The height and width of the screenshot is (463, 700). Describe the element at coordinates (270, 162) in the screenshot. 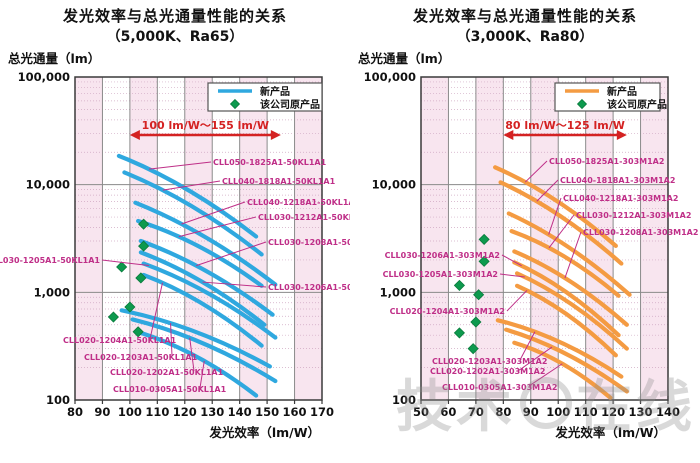

I see `series-label: CLL050-1825A1-50KL1A1` at that location.